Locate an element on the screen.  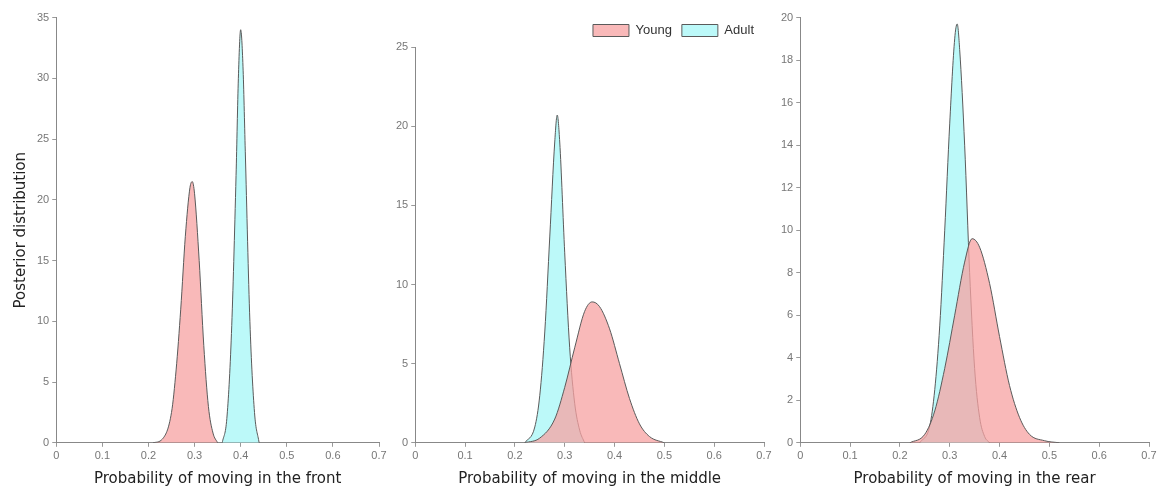
x-axis-title: Probability of moving in the middle is located at coordinates (590, 477).